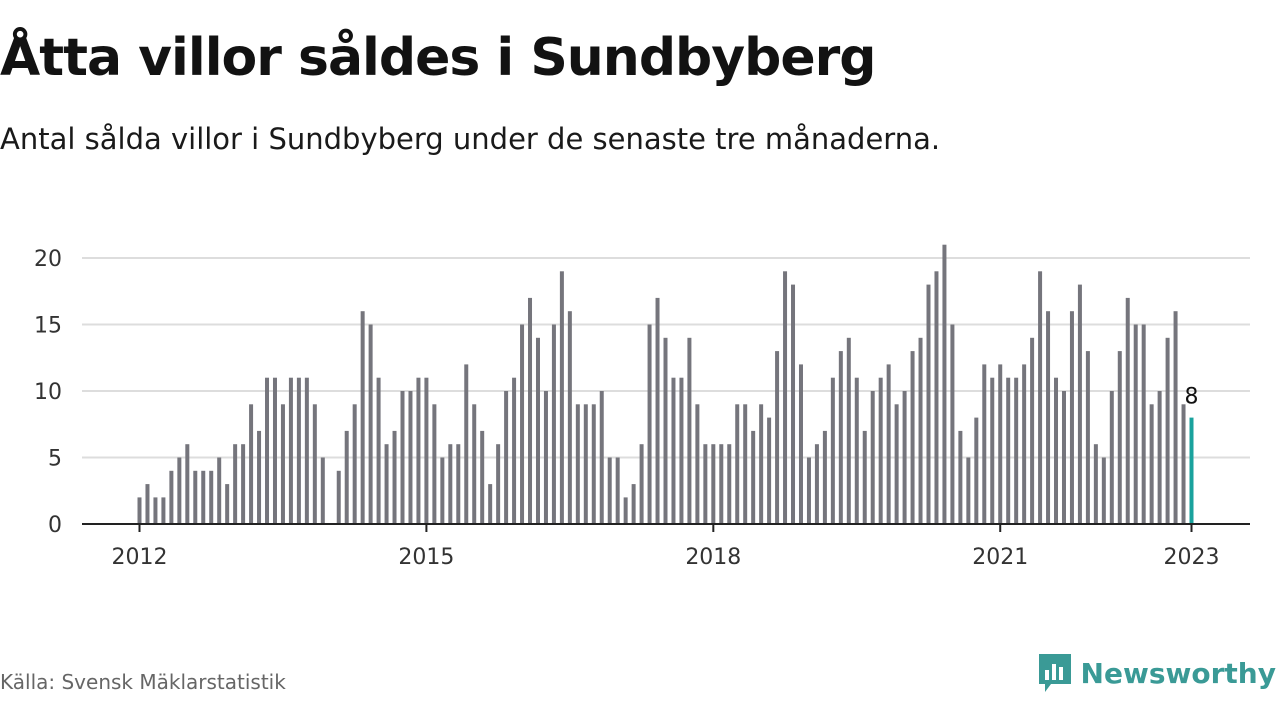 Image resolution: width=1280 pixels, height=720 pixels. Describe the element at coordinates (140, 557) in the screenshot. I see `x-tick-label: 2012` at that location.